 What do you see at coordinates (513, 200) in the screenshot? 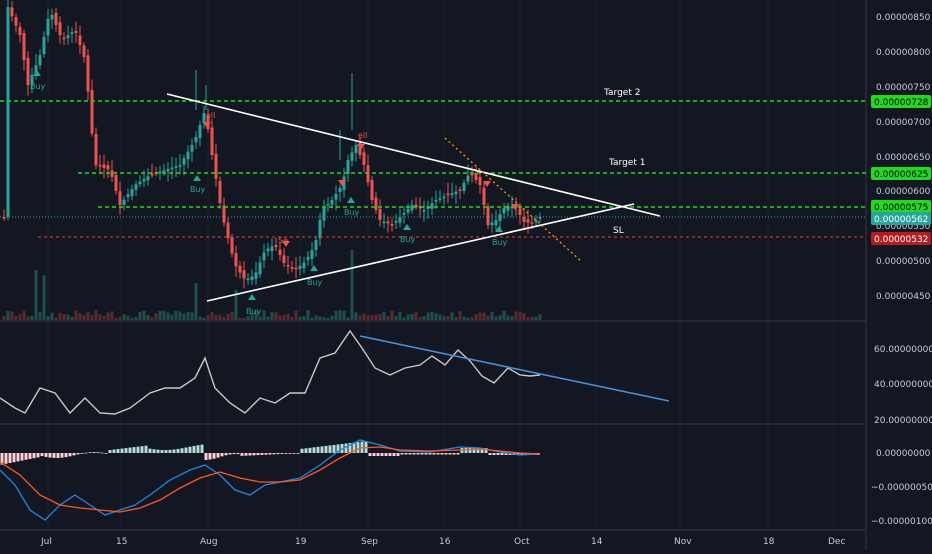
I see `orange-dotted-trendline` at bounding box center [513, 200].